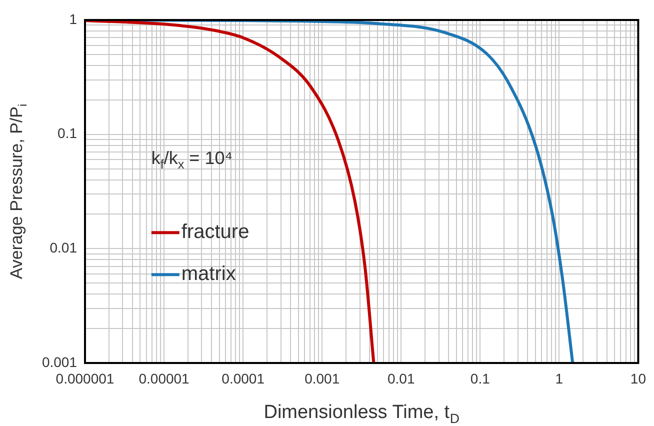 This screenshot has width=654, height=426. I want to click on x-tick-label: 0.01, so click(401, 378).